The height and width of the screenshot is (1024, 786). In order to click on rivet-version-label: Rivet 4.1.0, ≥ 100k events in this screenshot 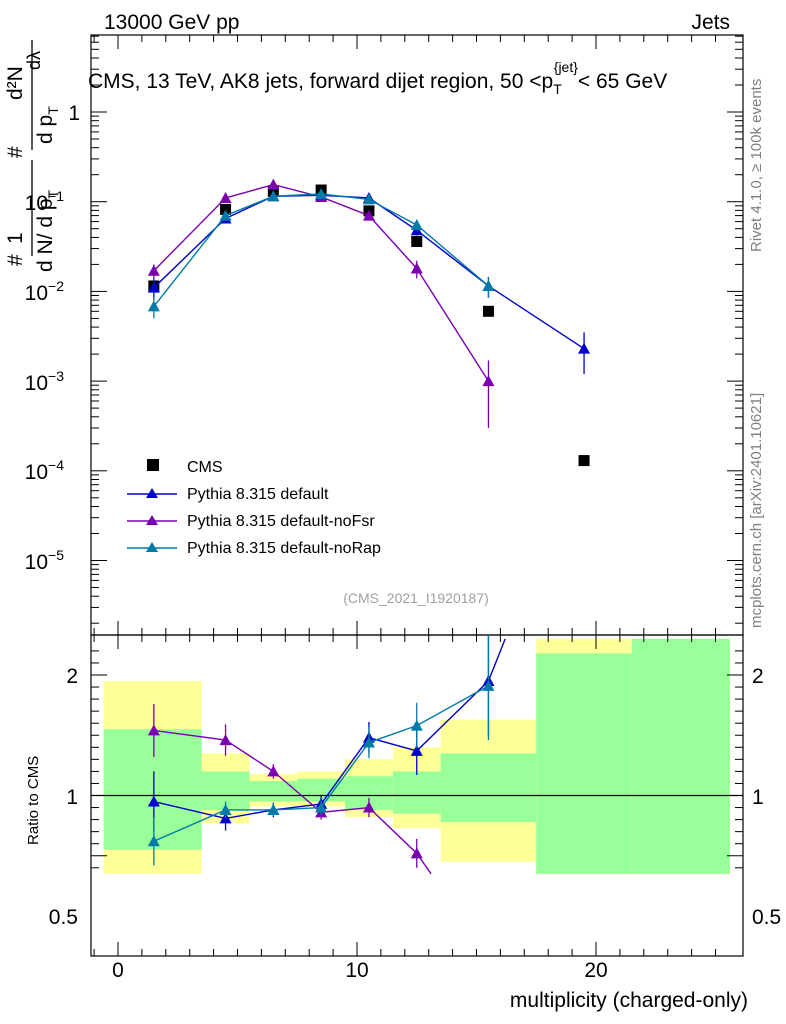, I will do `click(756, 165)`.